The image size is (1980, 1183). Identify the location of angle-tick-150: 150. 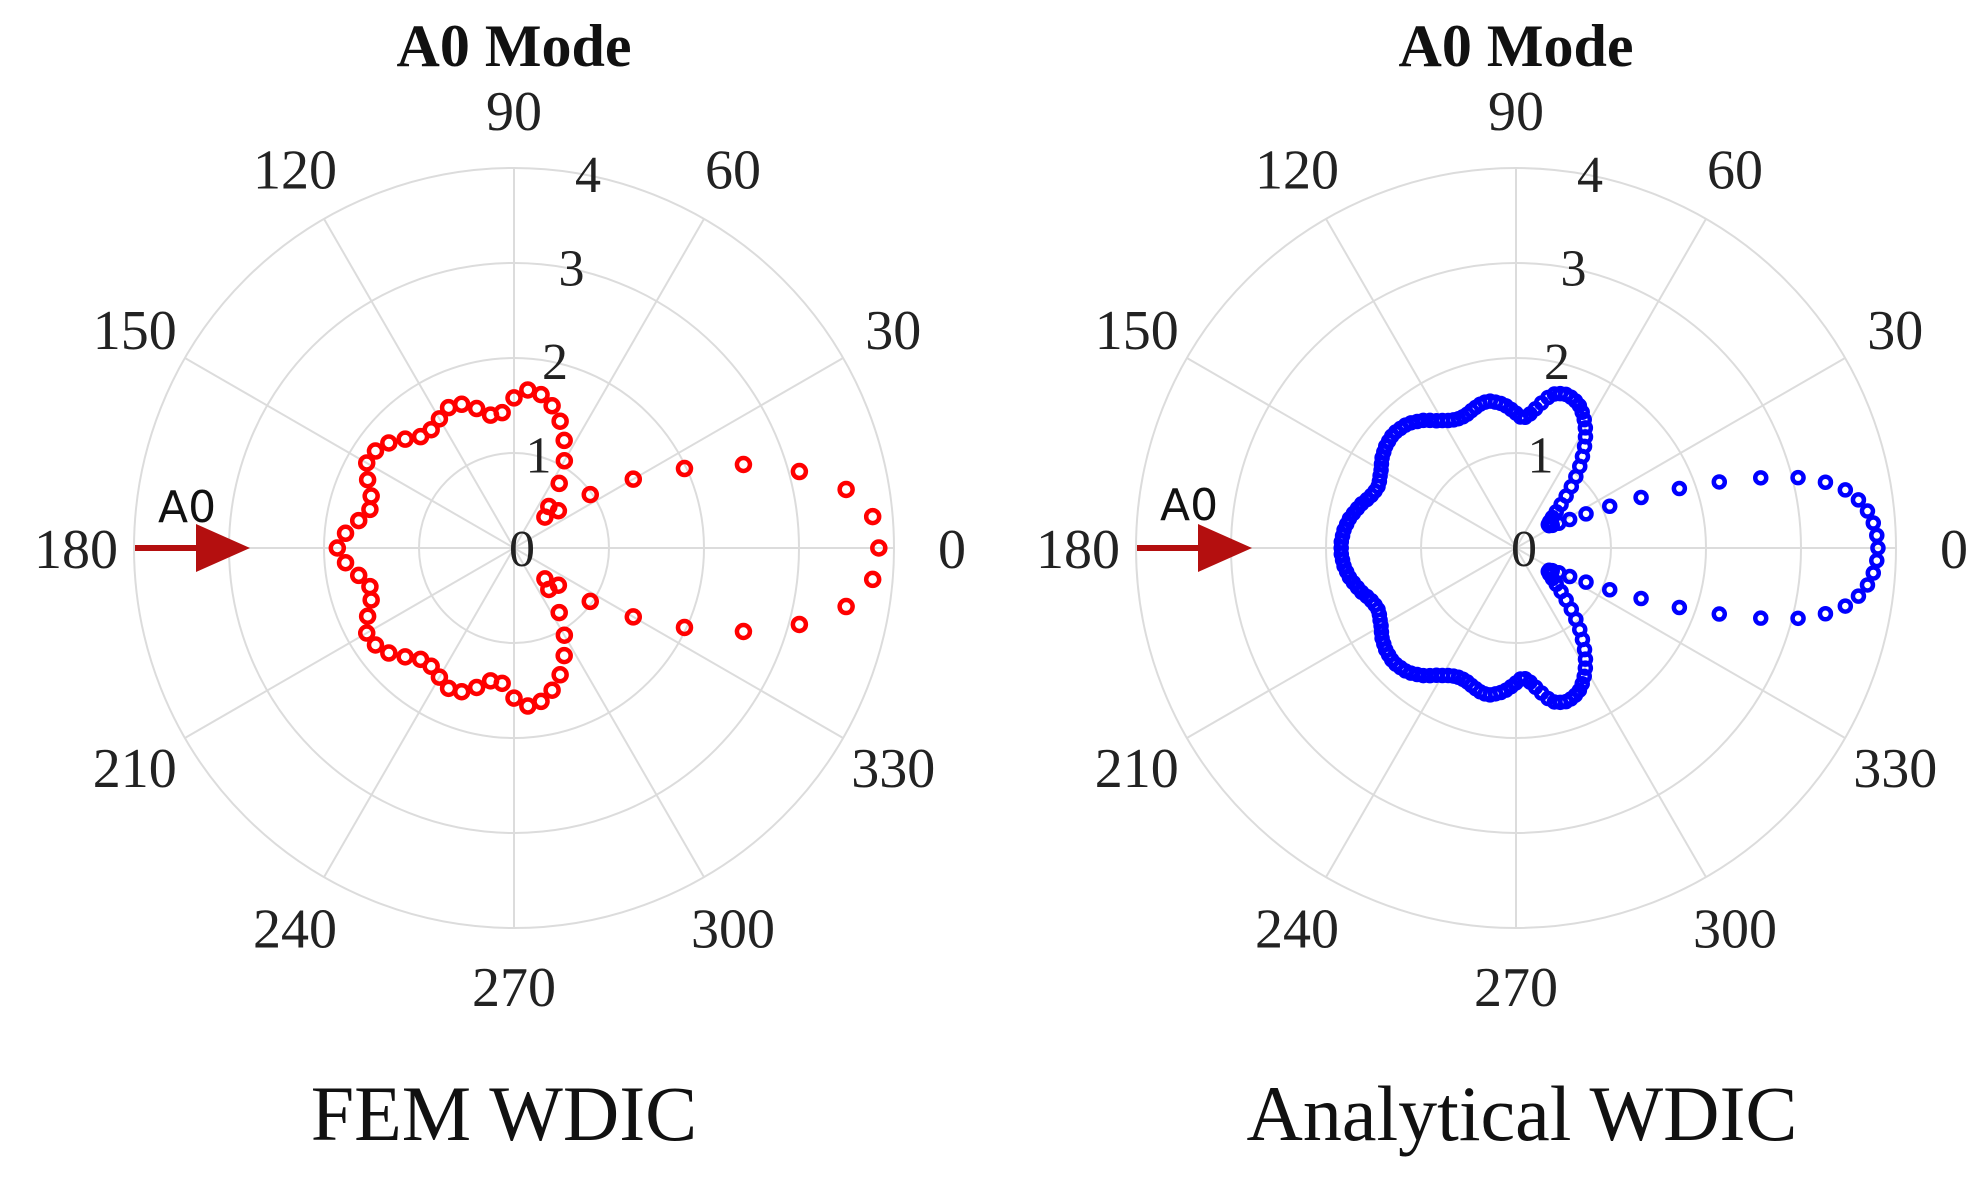
(1137, 331).